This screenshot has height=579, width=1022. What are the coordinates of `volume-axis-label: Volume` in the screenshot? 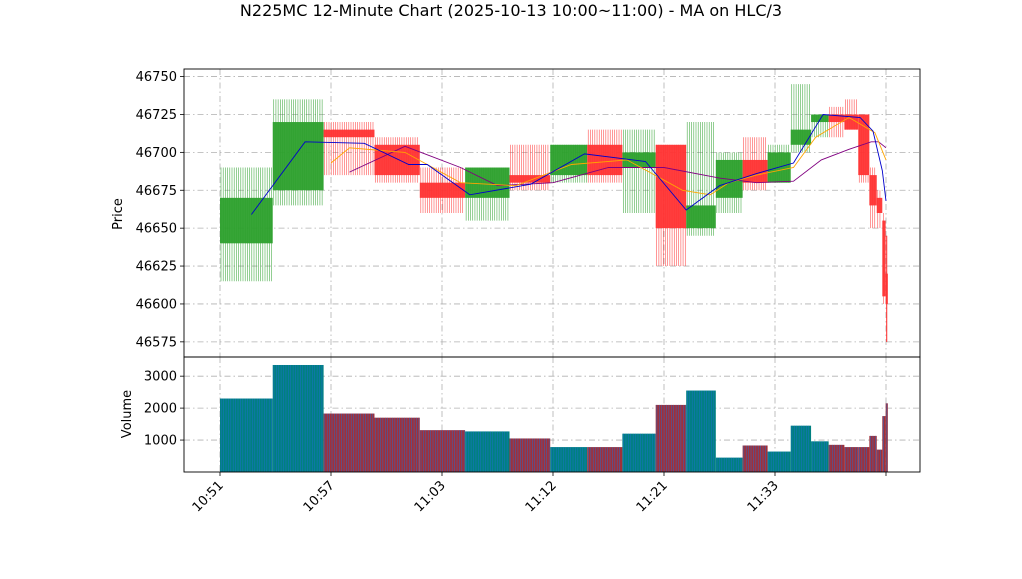 It's located at (127, 414).